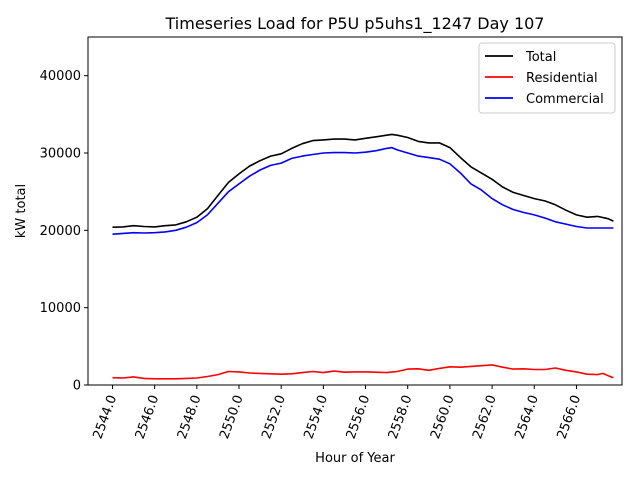 The image size is (640, 480). What do you see at coordinates (363, 190) in the screenshot?
I see `series-line-commercial` at bounding box center [363, 190].